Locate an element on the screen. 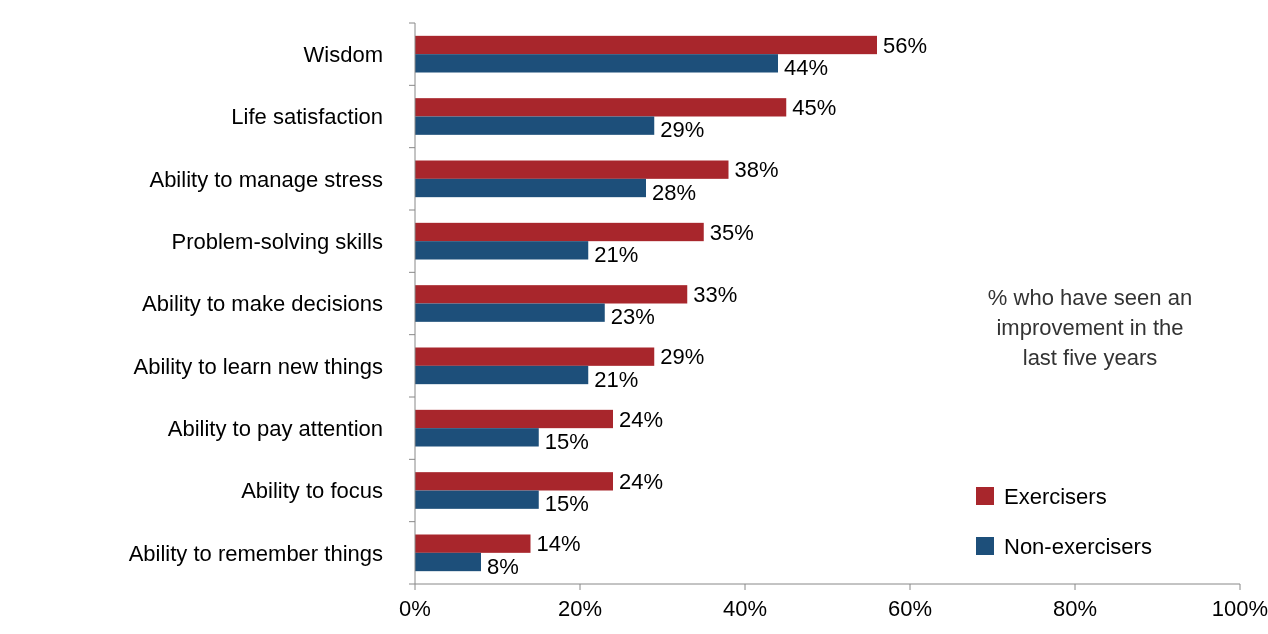 The height and width of the screenshot is (634, 1268). x-tick-label: 0% is located at coordinates (415, 608).